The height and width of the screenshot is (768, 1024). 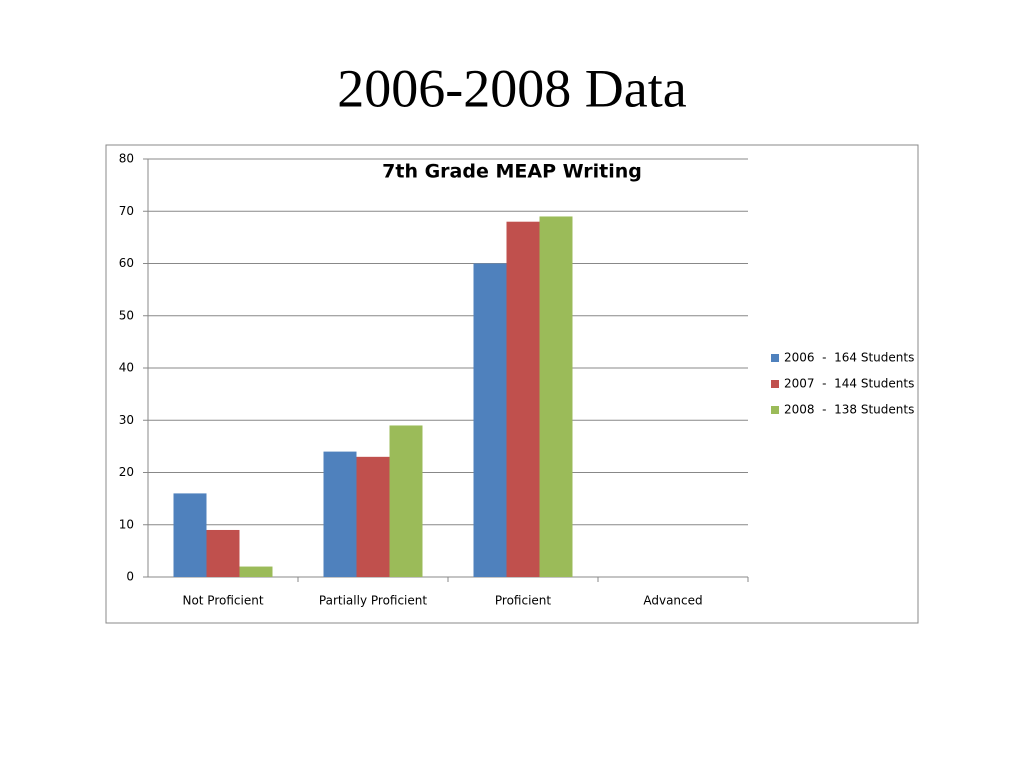 I want to click on x-tick-label: Advanced, so click(x=672, y=601).